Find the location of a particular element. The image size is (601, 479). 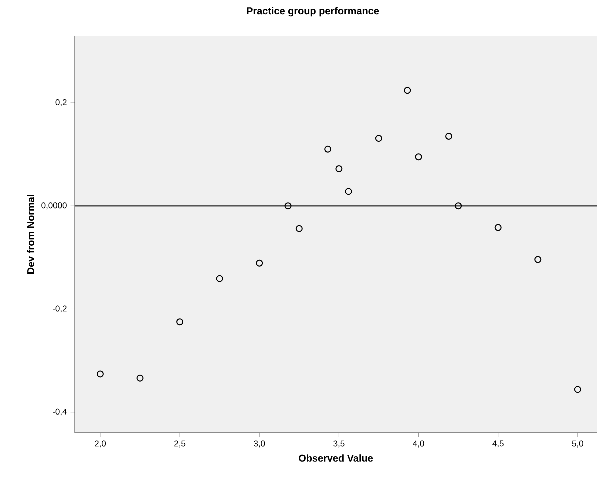

y-tick-label: 0,2 is located at coordinates (61, 103).